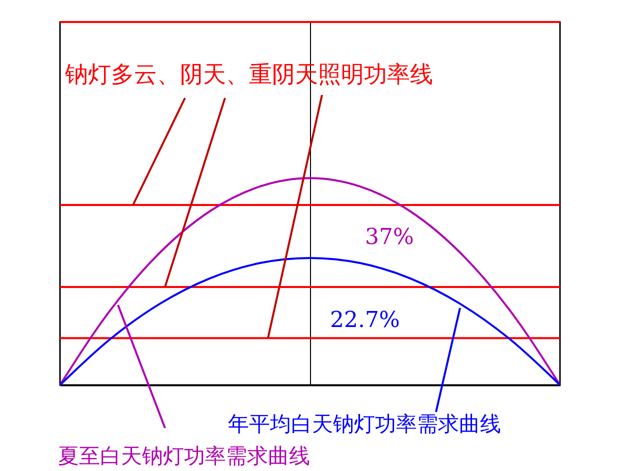 The height and width of the screenshot is (471, 638). Describe the element at coordinates (184, 456) in the screenshot. I see `text: 夏至白天钠灯功率需求曲线` at that location.